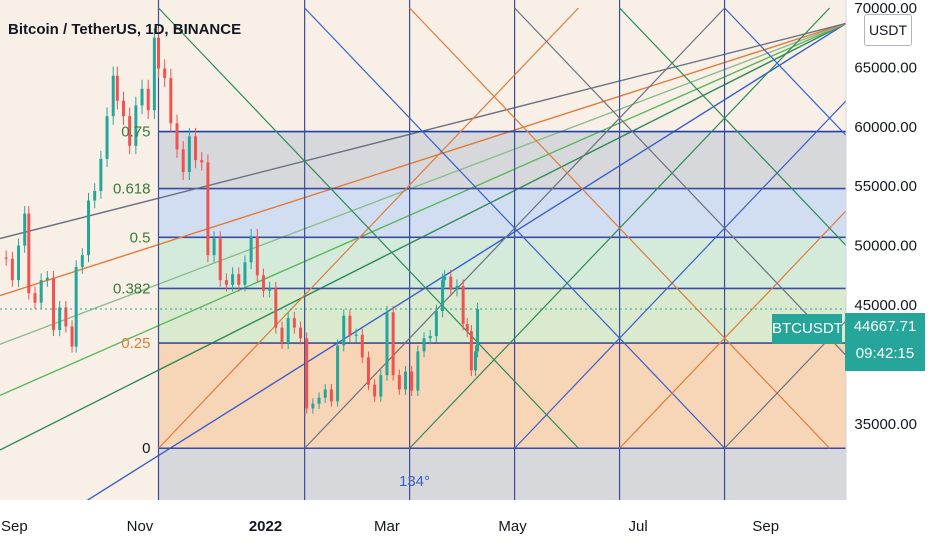 The width and height of the screenshot is (932, 550). I want to click on x-tick-label: Sep, so click(14, 526).